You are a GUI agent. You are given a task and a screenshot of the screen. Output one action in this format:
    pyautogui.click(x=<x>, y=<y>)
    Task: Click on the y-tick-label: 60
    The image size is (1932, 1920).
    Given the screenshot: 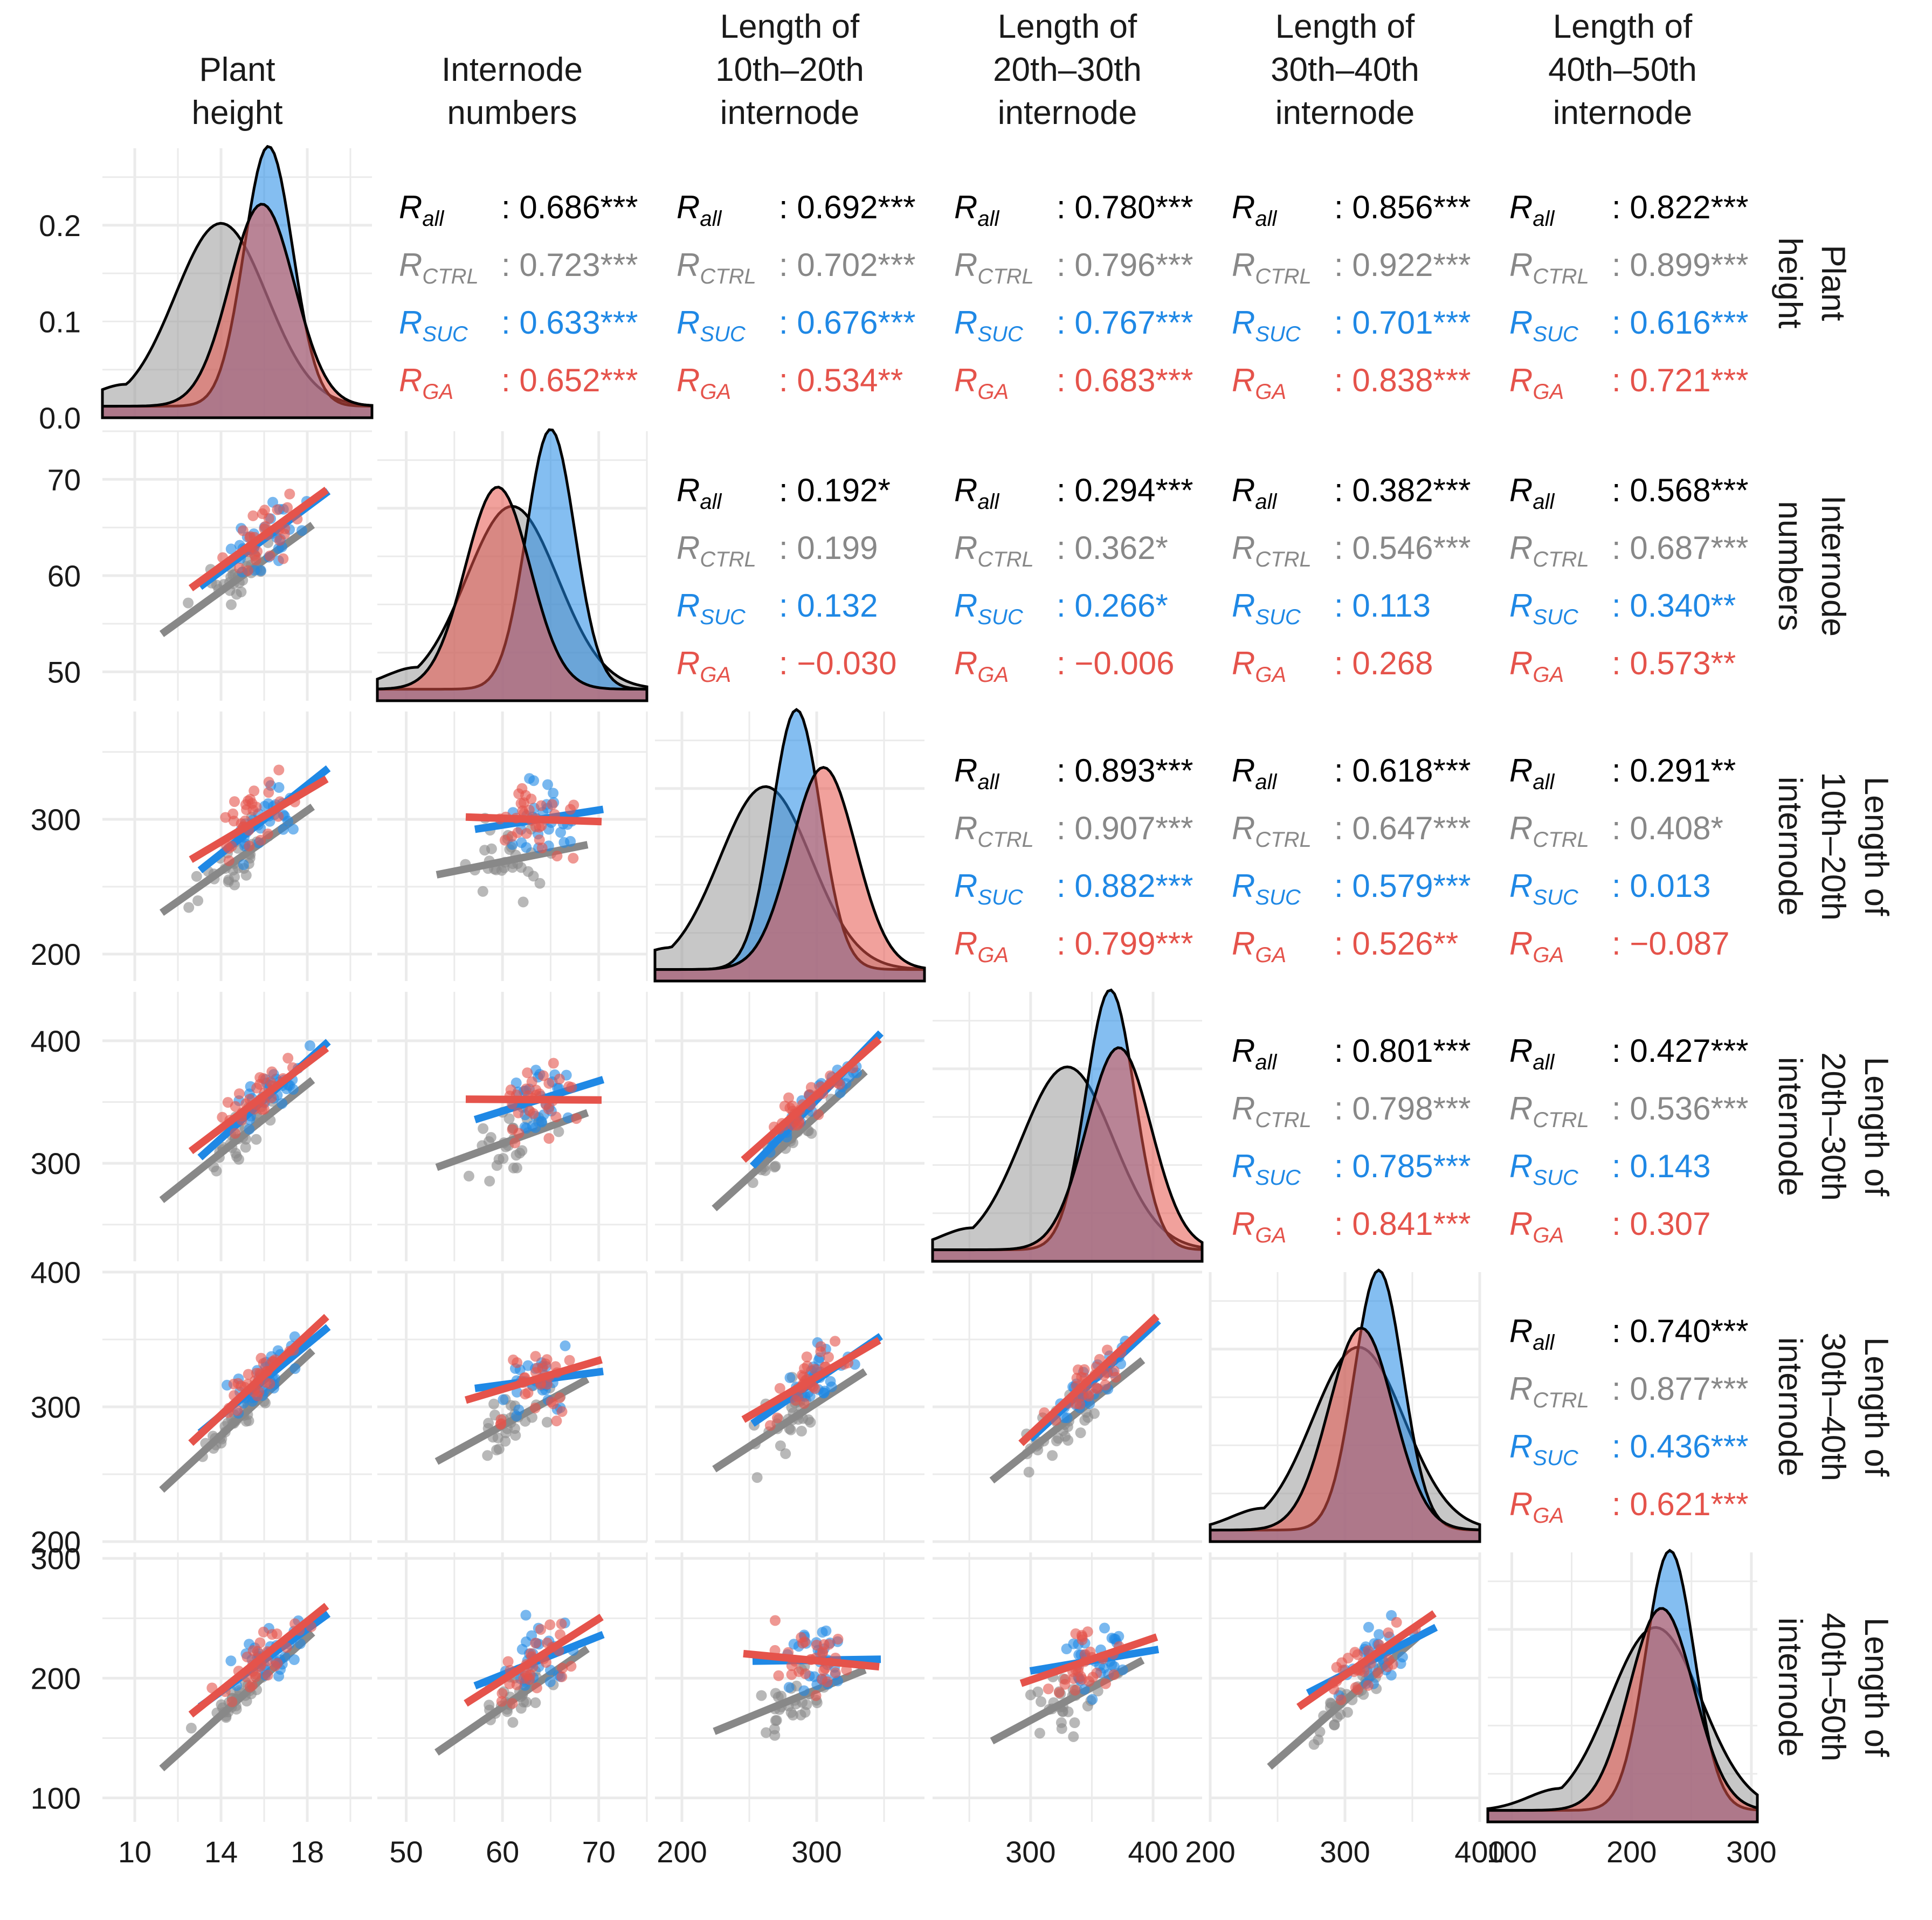 What is the action you would take?
    pyautogui.click(x=64, y=576)
    